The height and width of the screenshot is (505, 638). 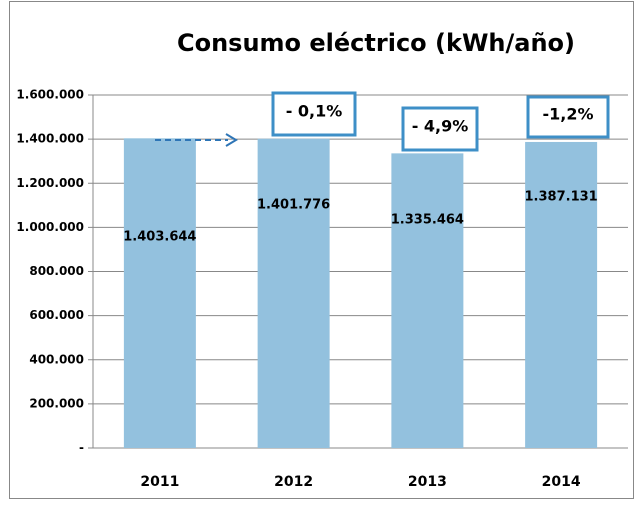 I want to click on x-tick-label: 2014, so click(x=561, y=482).